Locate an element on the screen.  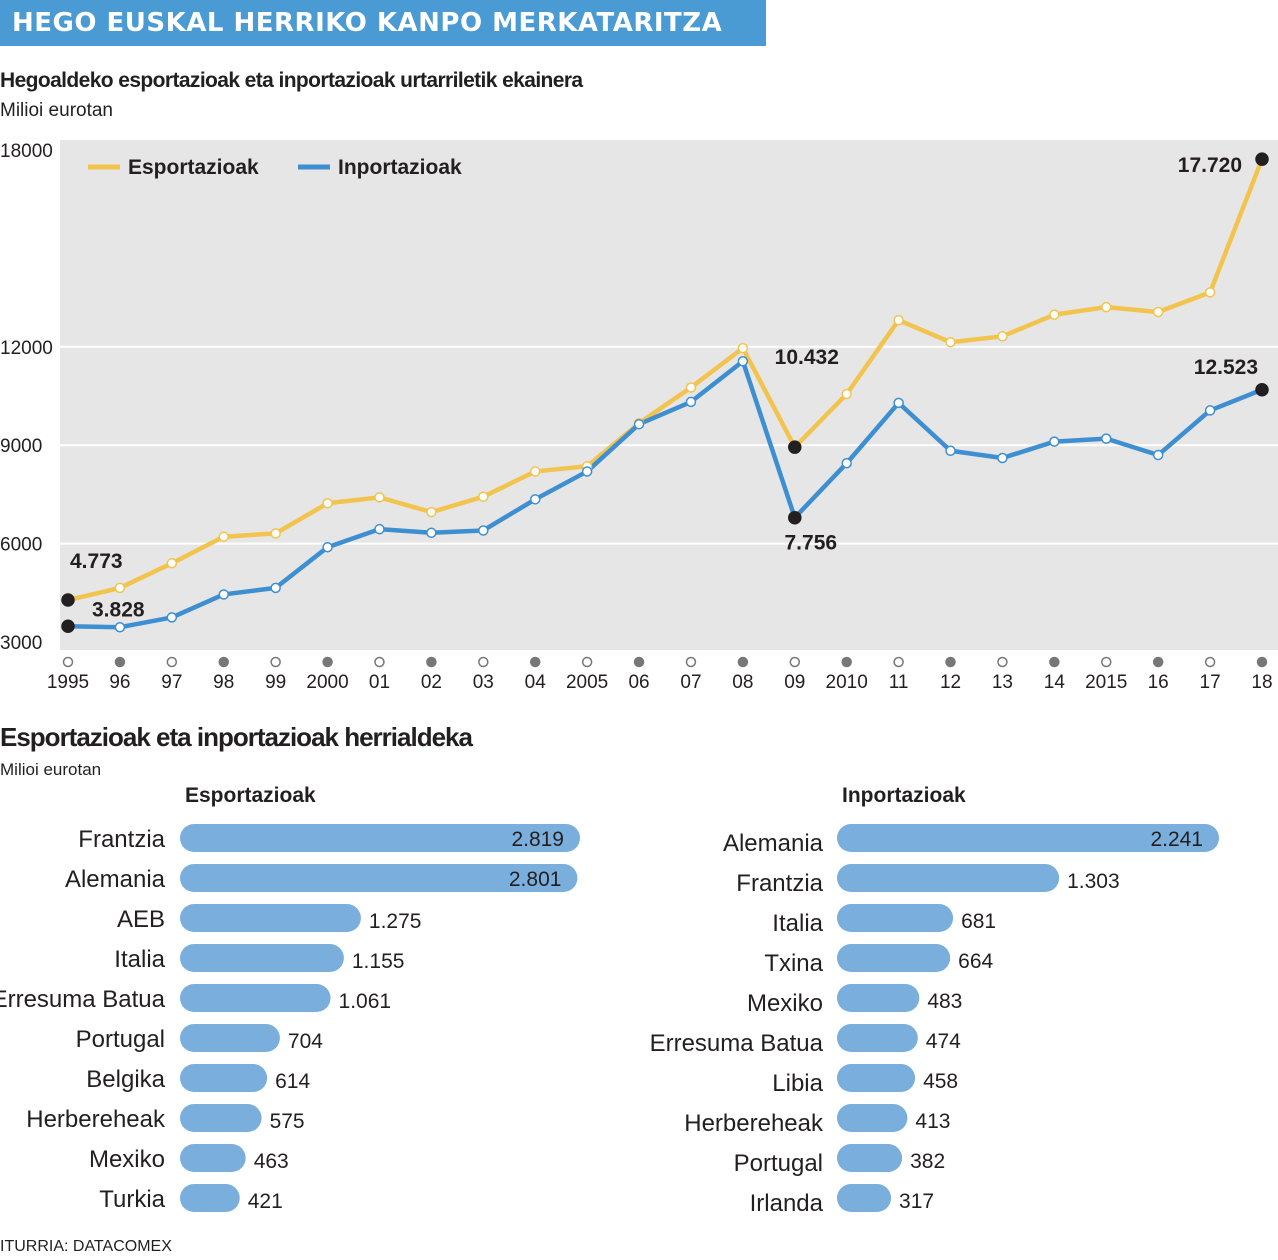
x-tick-label: 13 is located at coordinates (1002, 682).